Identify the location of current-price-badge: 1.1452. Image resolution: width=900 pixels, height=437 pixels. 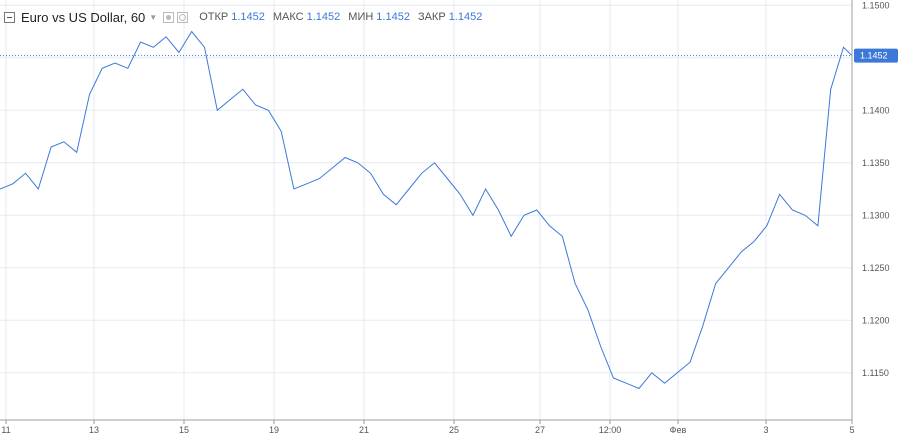
(876, 55).